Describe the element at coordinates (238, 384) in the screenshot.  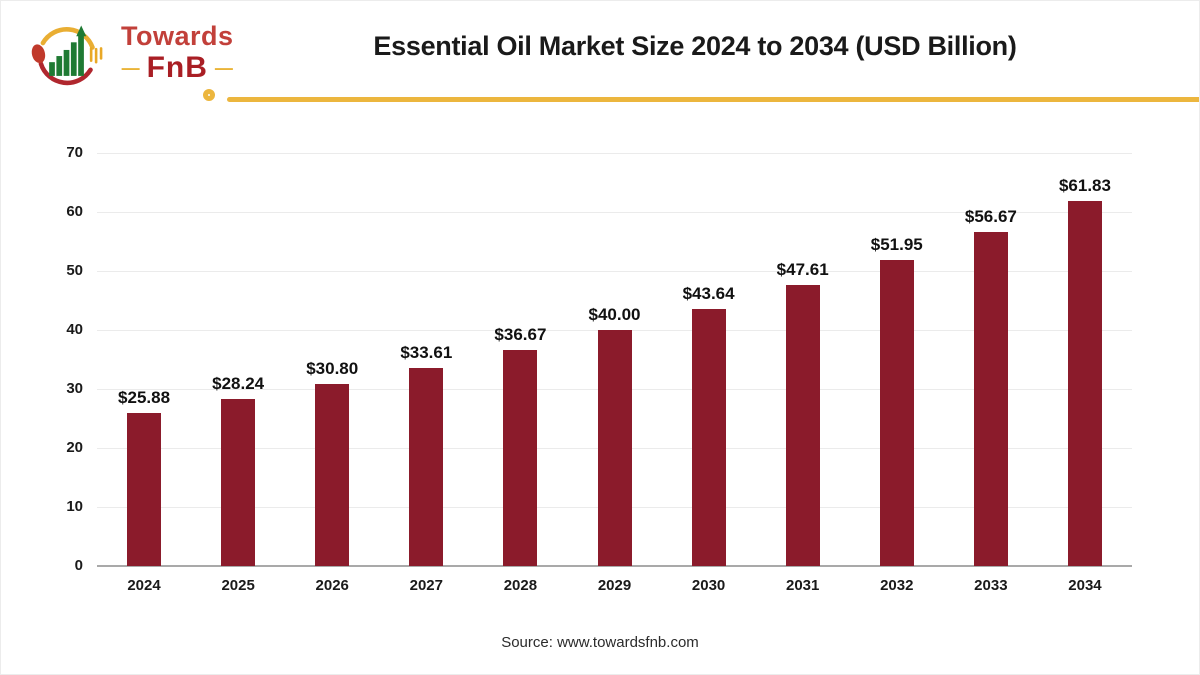
I see `bar-value-label: $28.24` at that location.